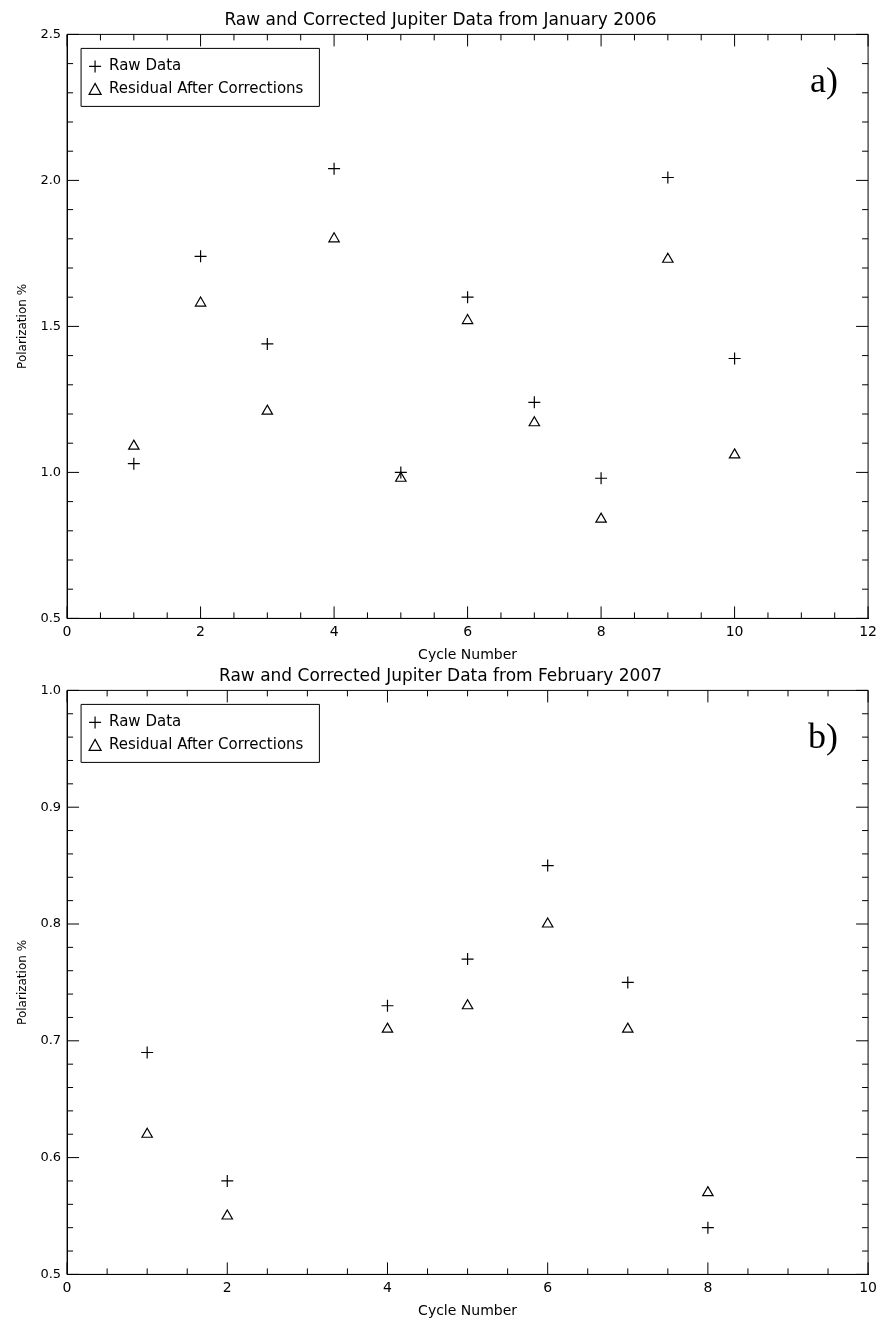  What do you see at coordinates (440, 674) in the screenshot?
I see `chart-title: Raw and Corrected Jupiter Data from February 2007` at bounding box center [440, 674].